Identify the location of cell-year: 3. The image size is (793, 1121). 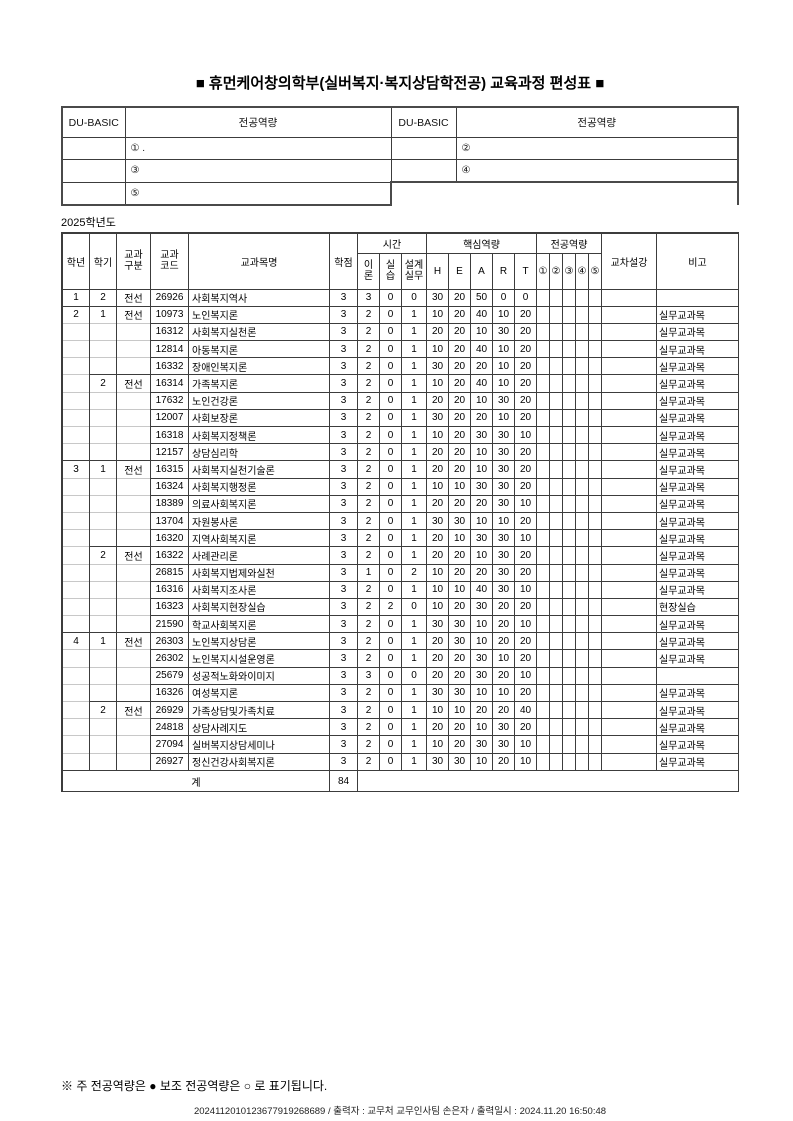
(76, 469).